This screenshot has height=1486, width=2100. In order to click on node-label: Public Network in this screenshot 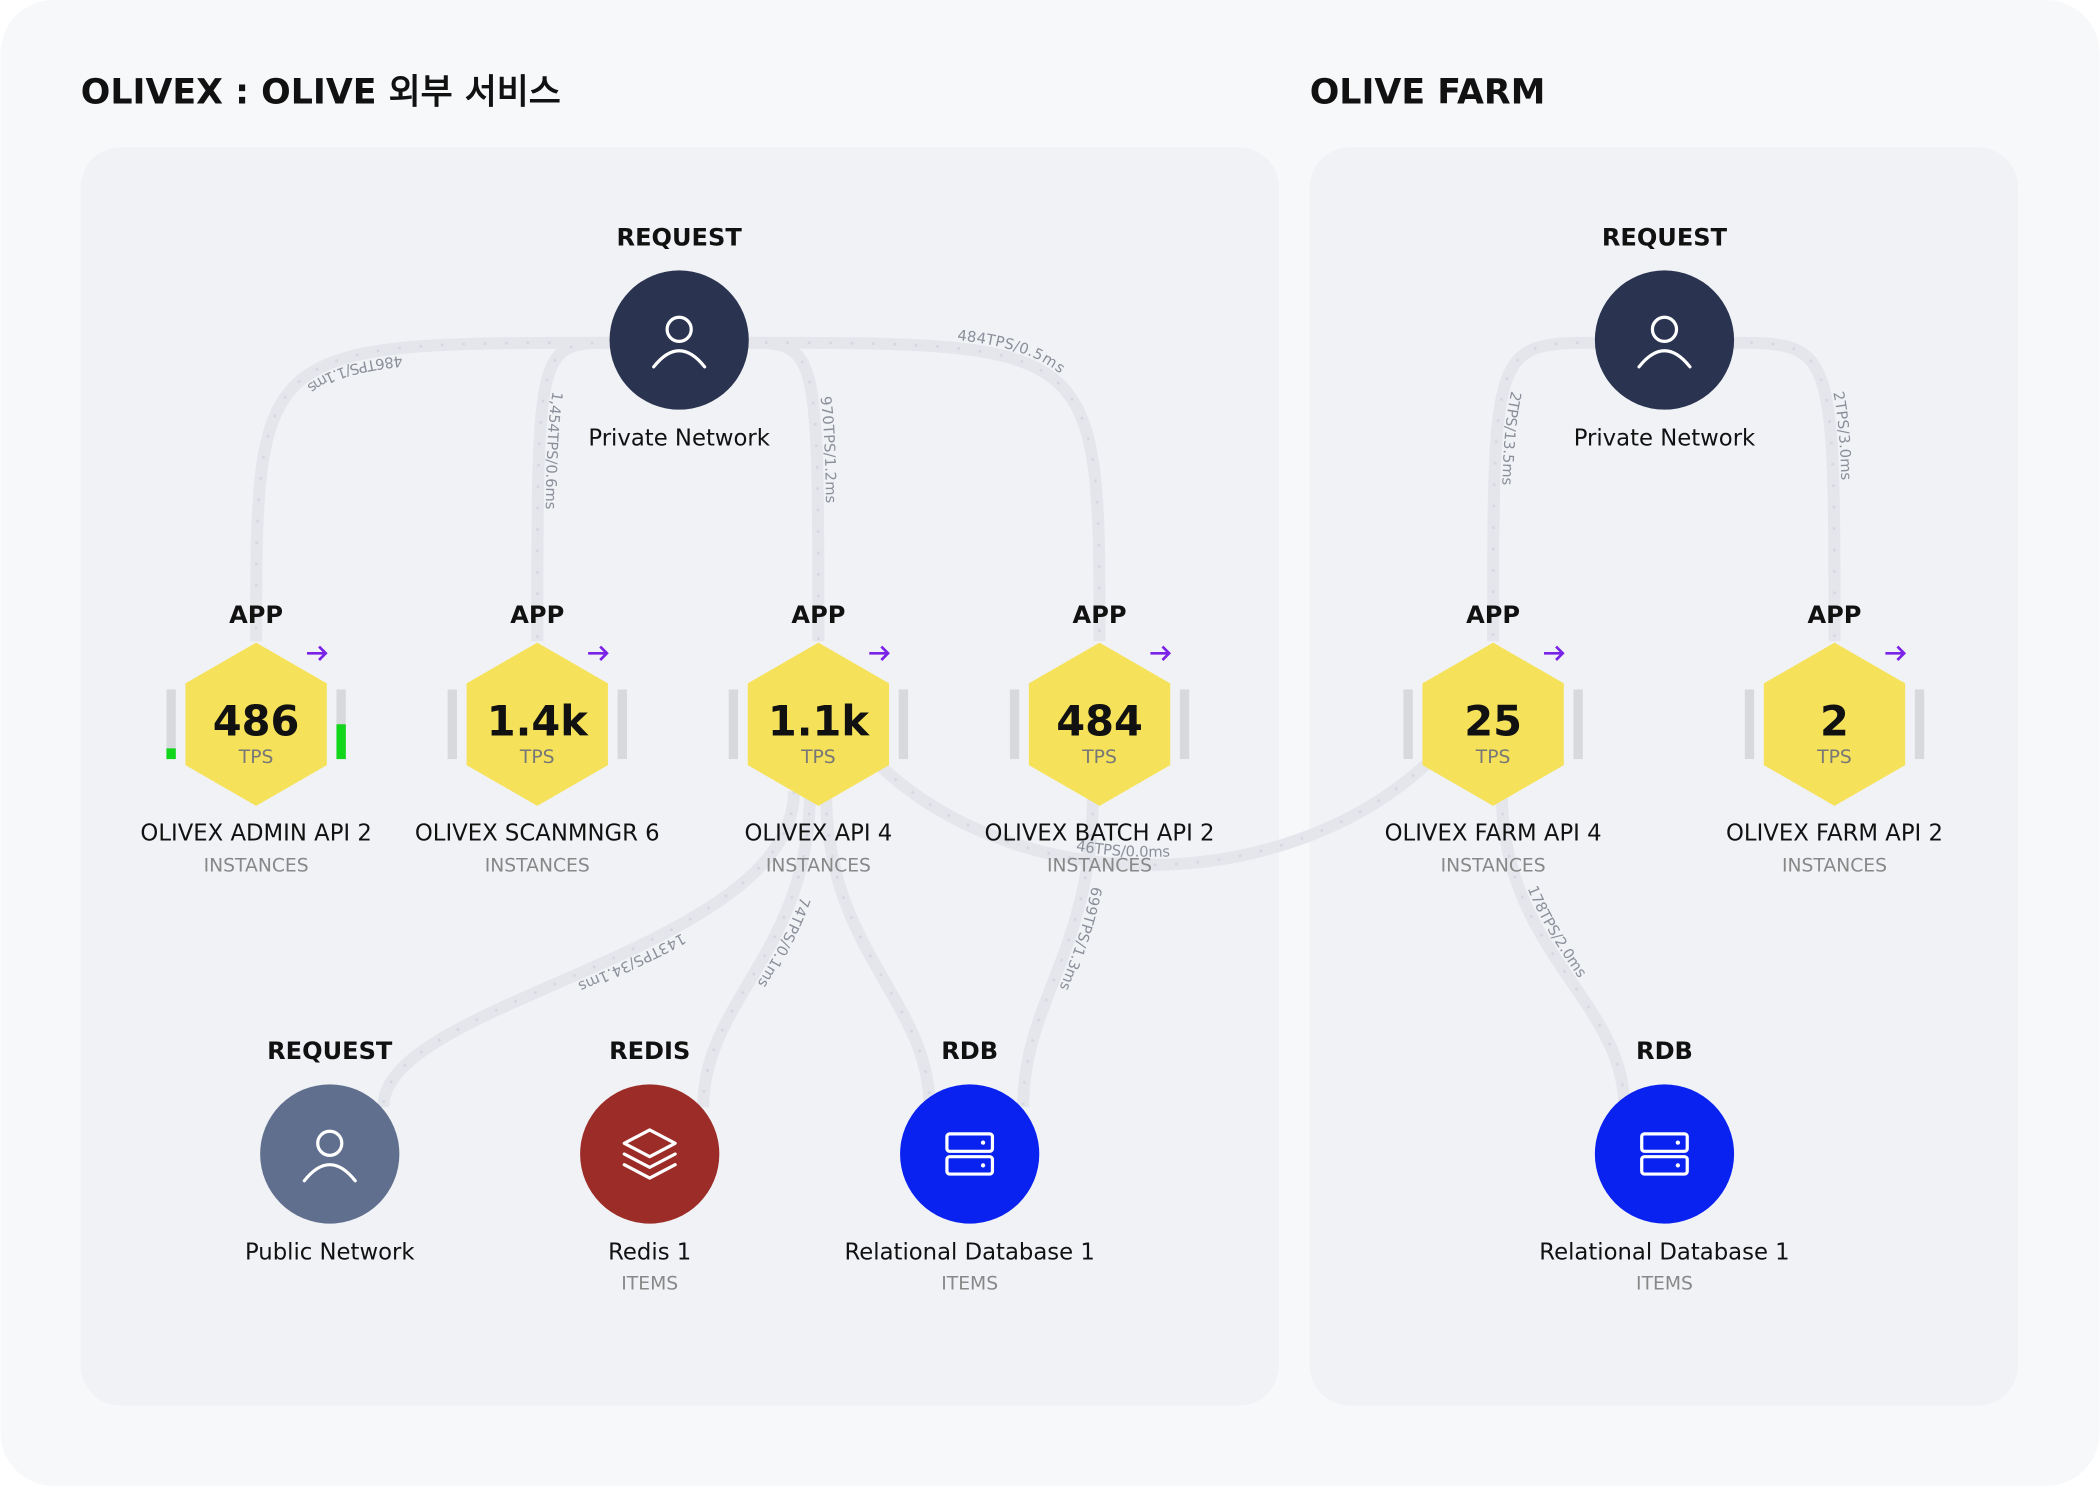, I will do `click(330, 1253)`.